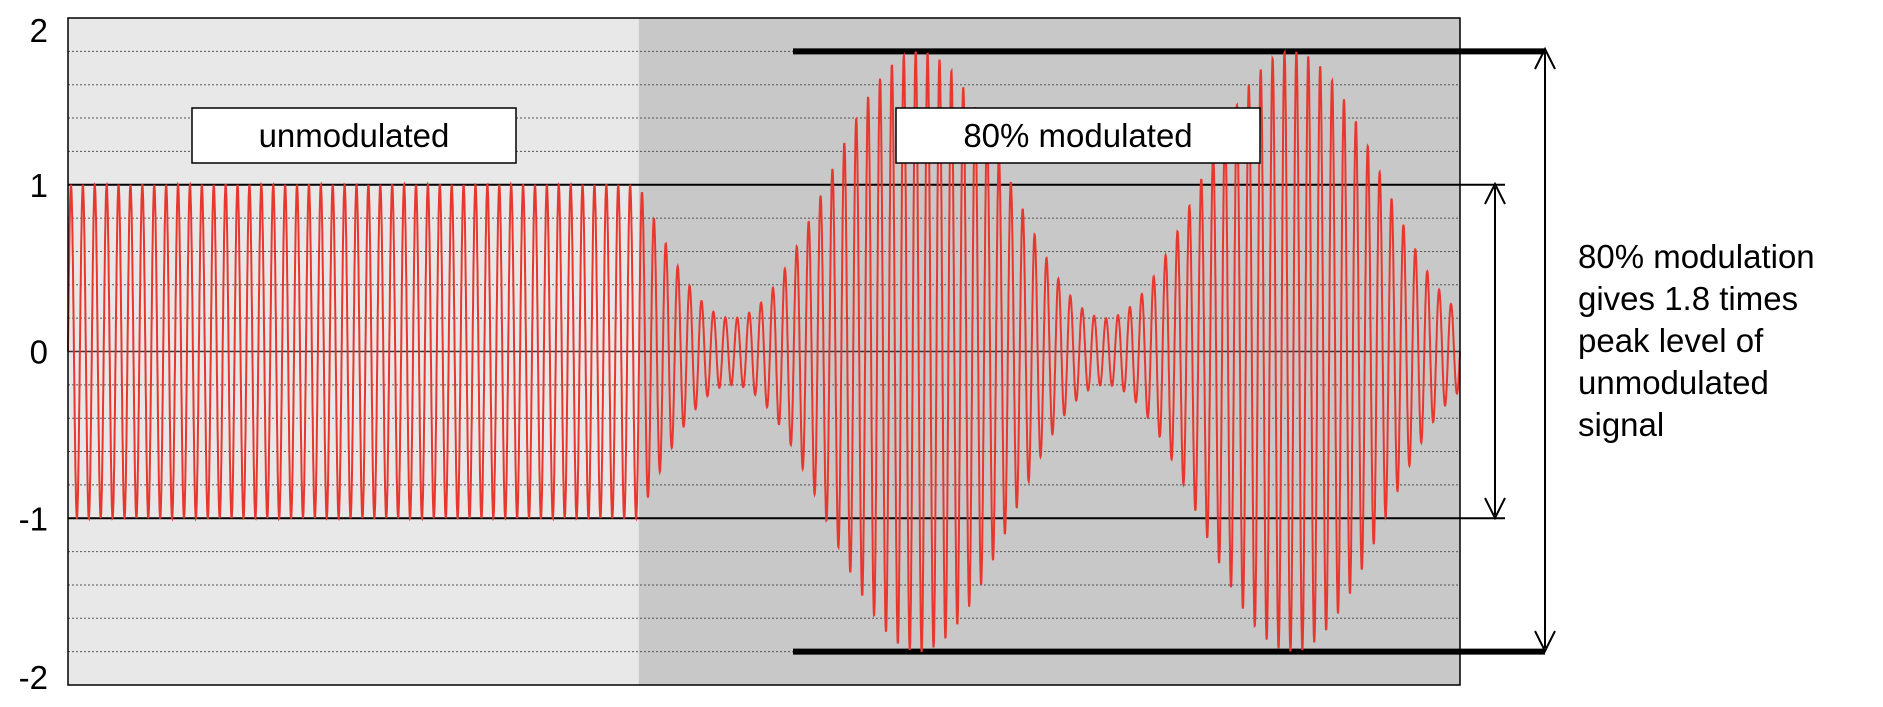 This screenshot has height=707, width=1883. What do you see at coordinates (1545, 58) in the screenshot?
I see `arrow-modulated-top-head` at bounding box center [1545, 58].